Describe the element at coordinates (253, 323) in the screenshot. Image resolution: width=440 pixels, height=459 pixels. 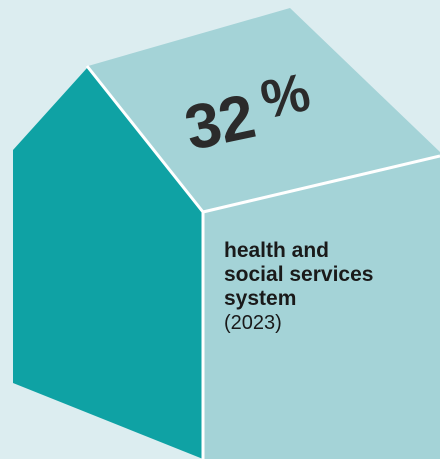
I see `category-year: (2023)` at that location.